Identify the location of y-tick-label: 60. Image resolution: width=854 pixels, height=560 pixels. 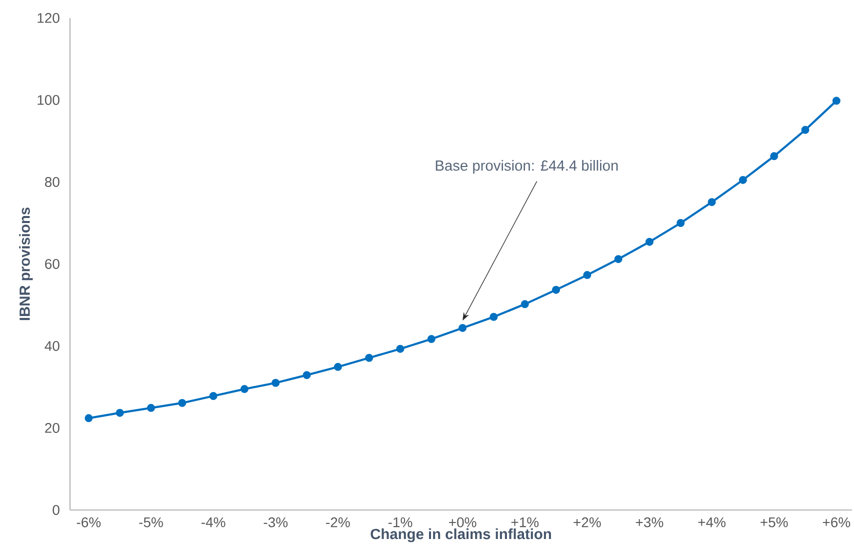
(52, 264).